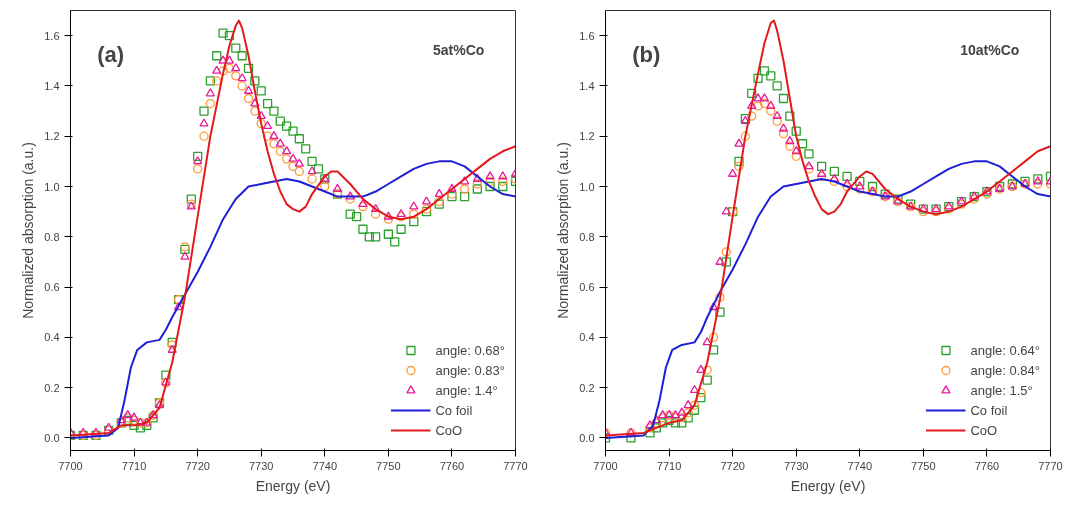  I want to click on y-tick-label: 1.4, so click(52, 85).